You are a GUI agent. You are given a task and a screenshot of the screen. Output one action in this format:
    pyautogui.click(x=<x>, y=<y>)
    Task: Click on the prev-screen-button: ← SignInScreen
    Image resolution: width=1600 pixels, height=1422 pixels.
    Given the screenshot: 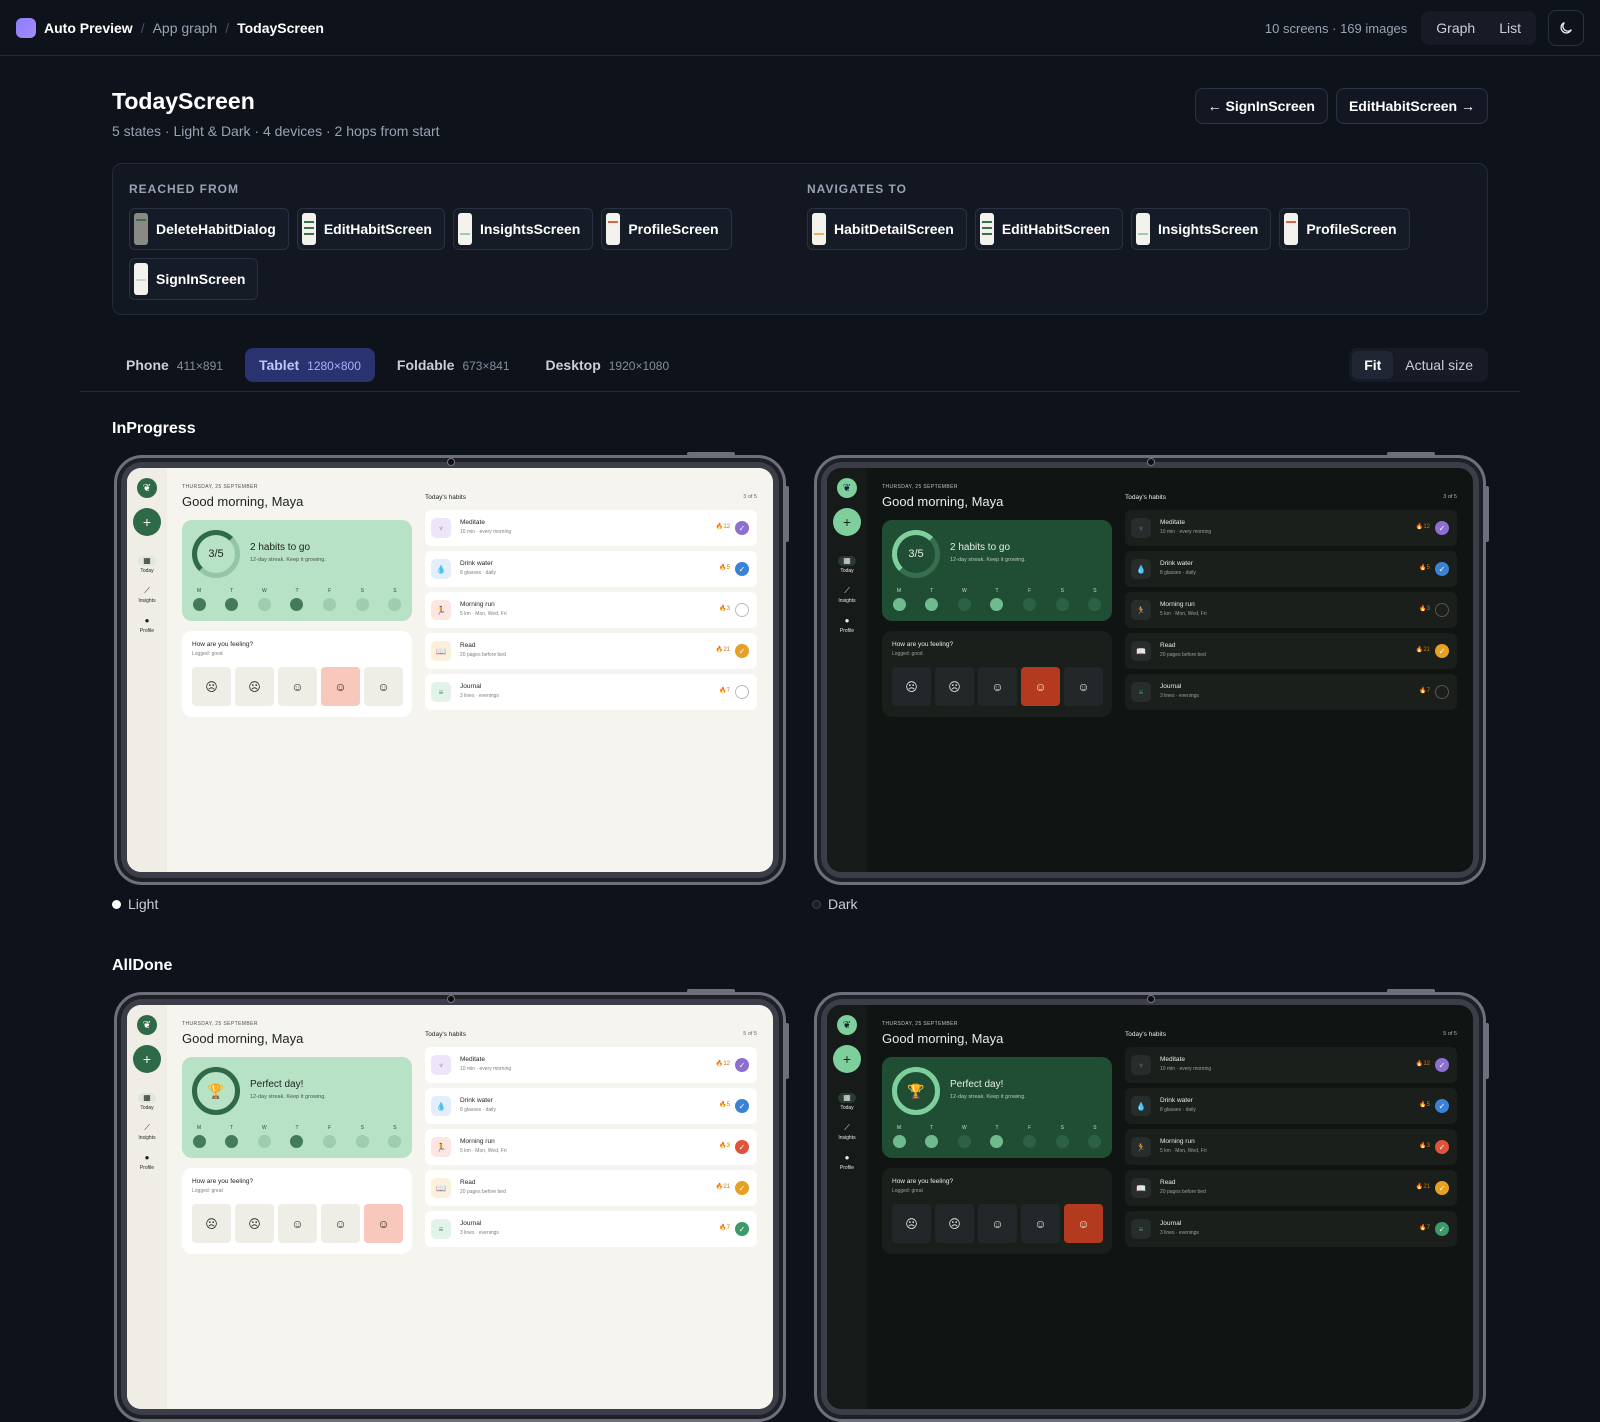 What is the action you would take?
    pyautogui.click(x=1261, y=106)
    